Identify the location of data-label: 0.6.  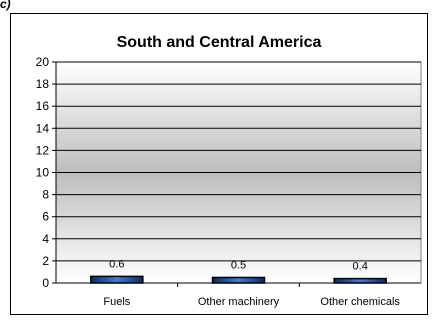
(116, 264).